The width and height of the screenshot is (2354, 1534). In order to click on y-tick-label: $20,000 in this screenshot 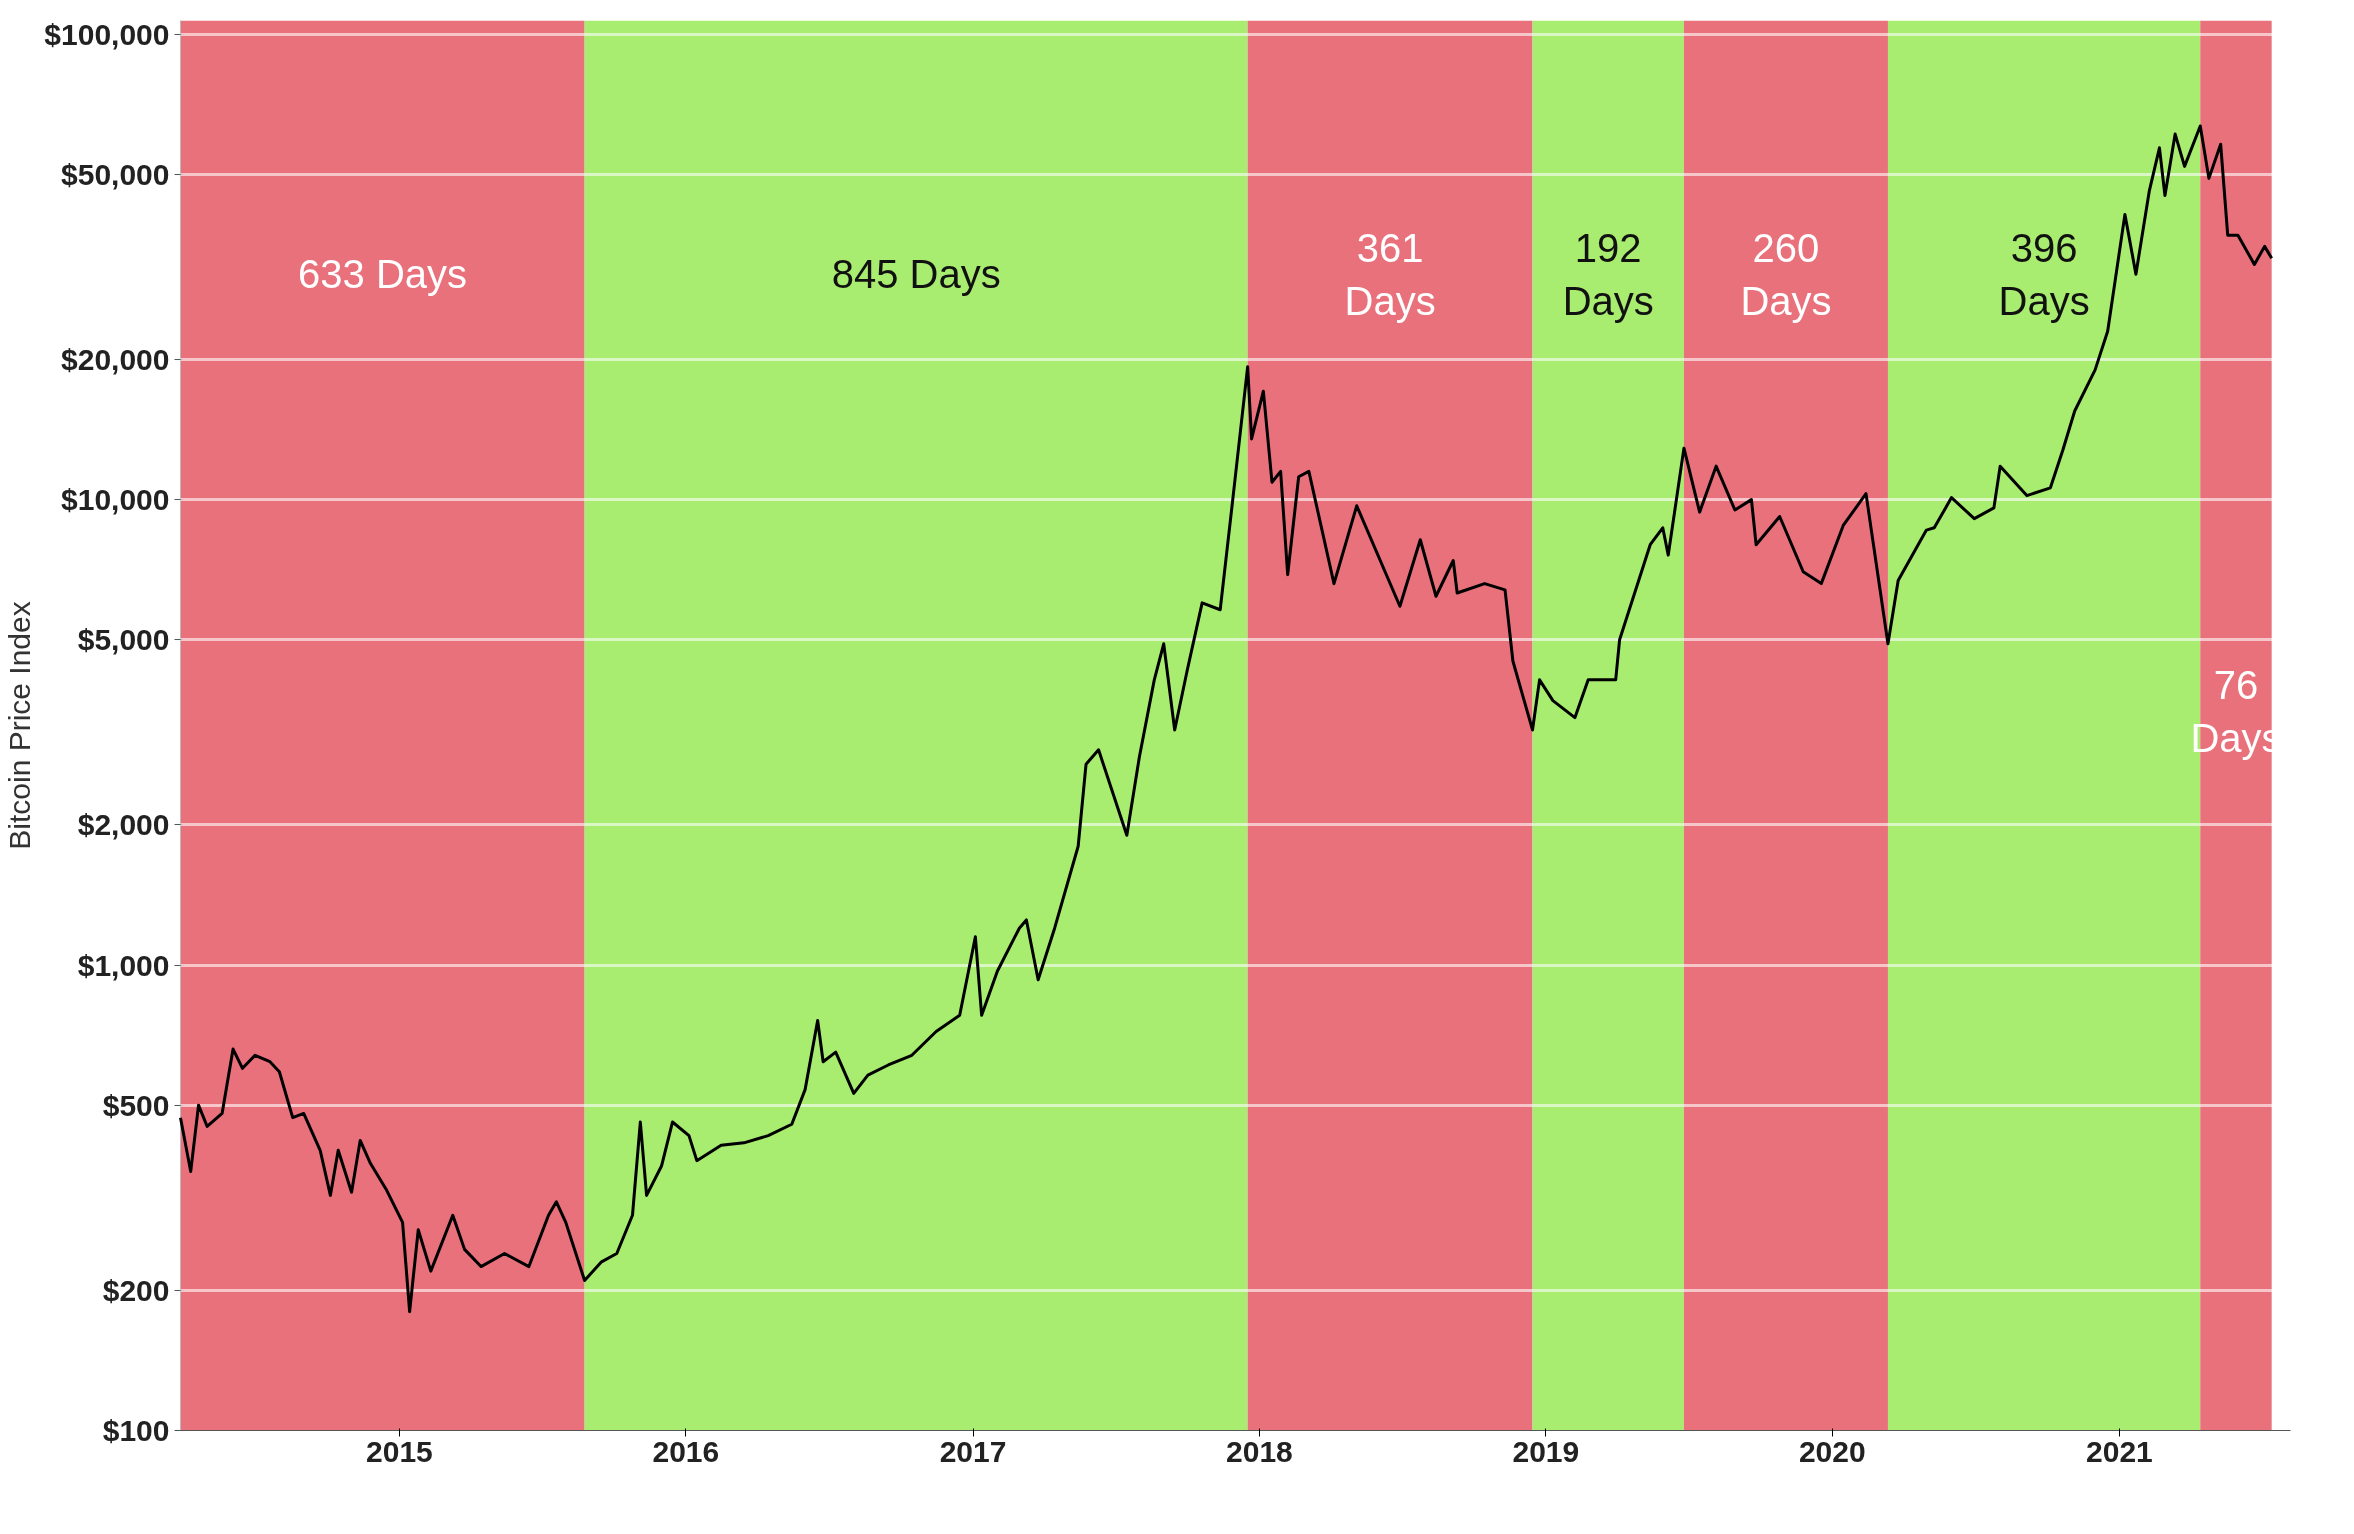, I will do `click(115, 360)`.